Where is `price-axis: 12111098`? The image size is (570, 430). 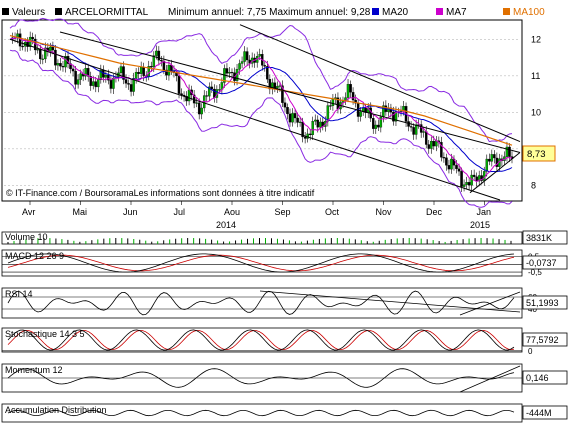
price-axis: 12111098 is located at coordinates (536, 112).